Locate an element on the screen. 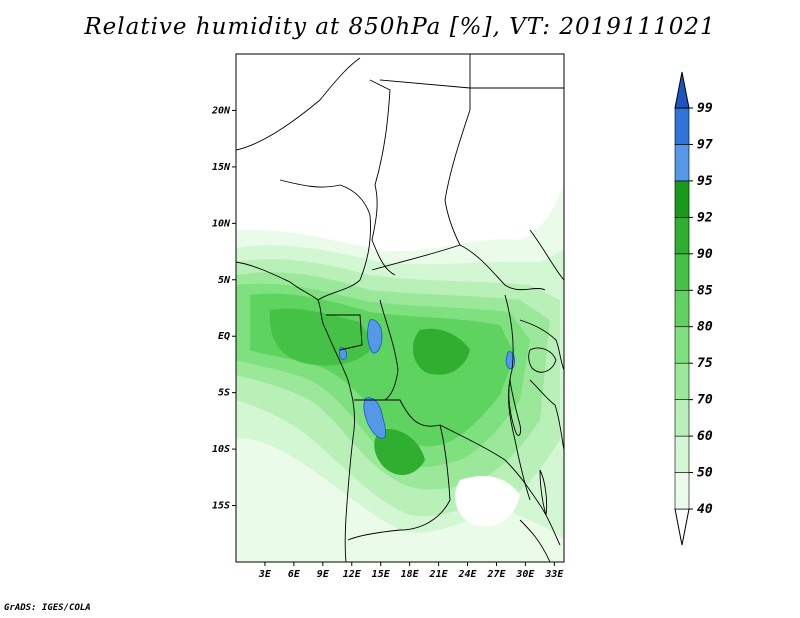  colorbar-label: 90 is located at coordinates (705, 254).